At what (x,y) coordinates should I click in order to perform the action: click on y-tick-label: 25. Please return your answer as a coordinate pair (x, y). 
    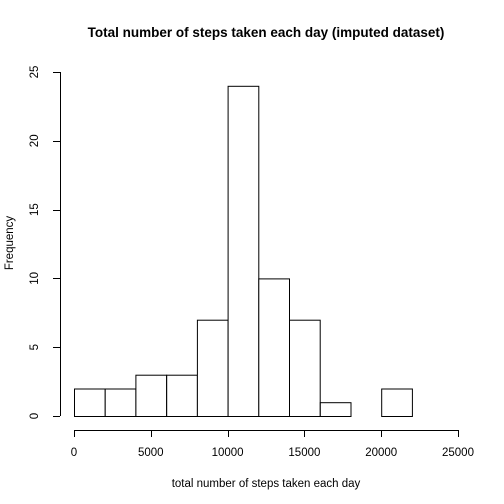
    Looking at the image, I should click on (35, 72).